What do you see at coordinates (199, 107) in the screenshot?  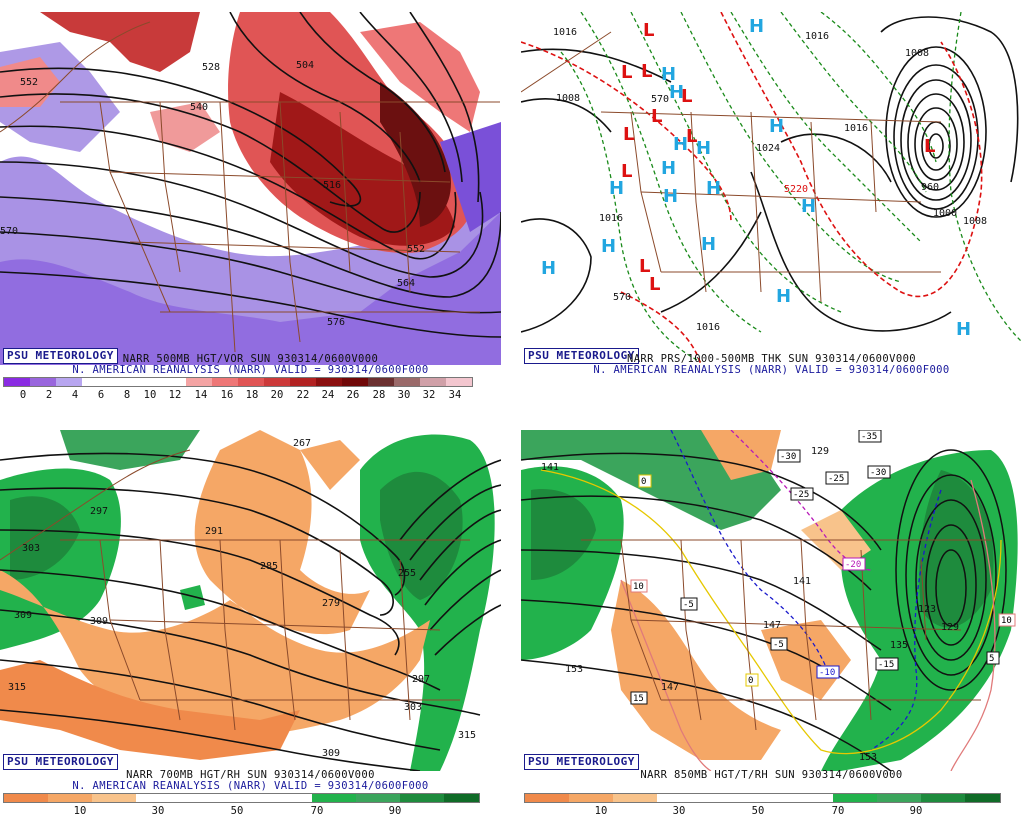 I see `contour-label: 540` at bounding box center [199, 107].